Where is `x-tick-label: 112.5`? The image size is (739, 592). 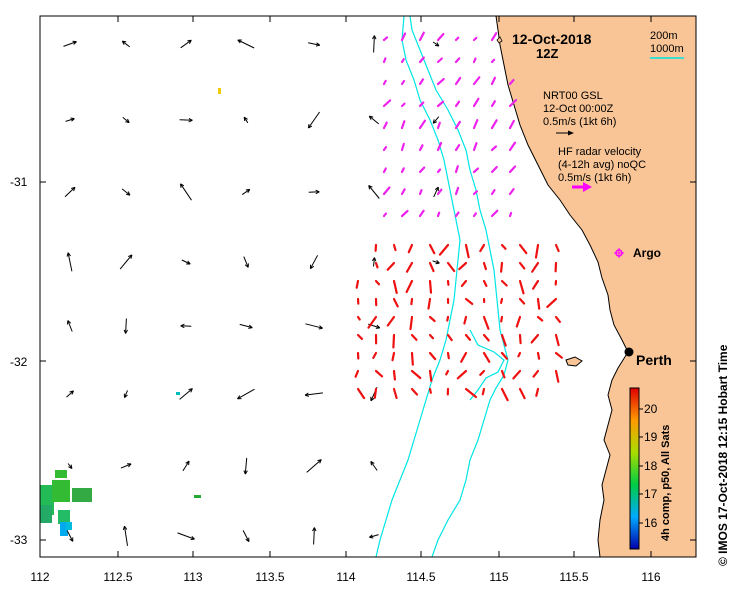 x-tick-label: 112.5 is located at coordinates (117, 577).